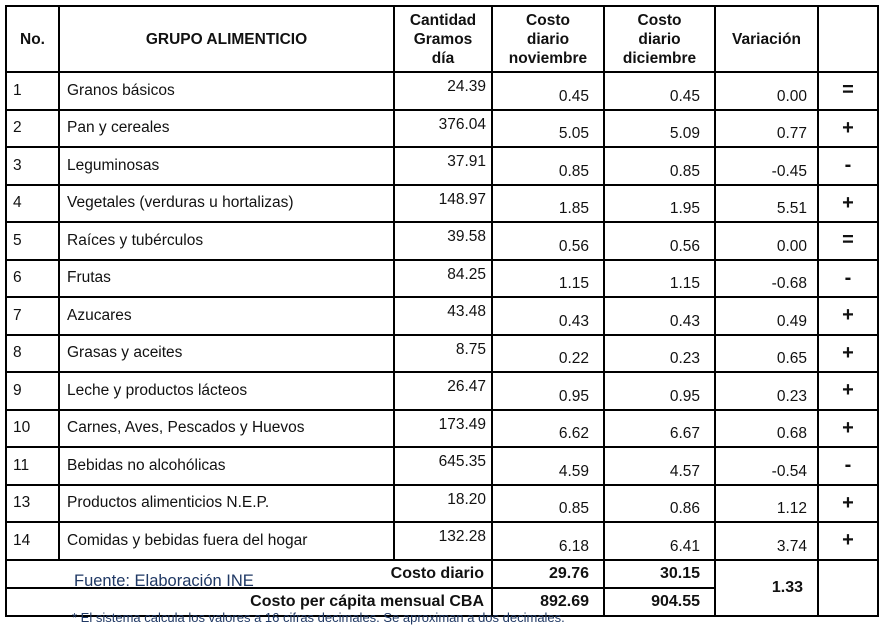 This screenshot has width=881, height=629. What do you see at coordinates (164, 581) in the screenshot?
I see `source-line: Fuente: Elaboración INE` at bounding box center [164, 581].